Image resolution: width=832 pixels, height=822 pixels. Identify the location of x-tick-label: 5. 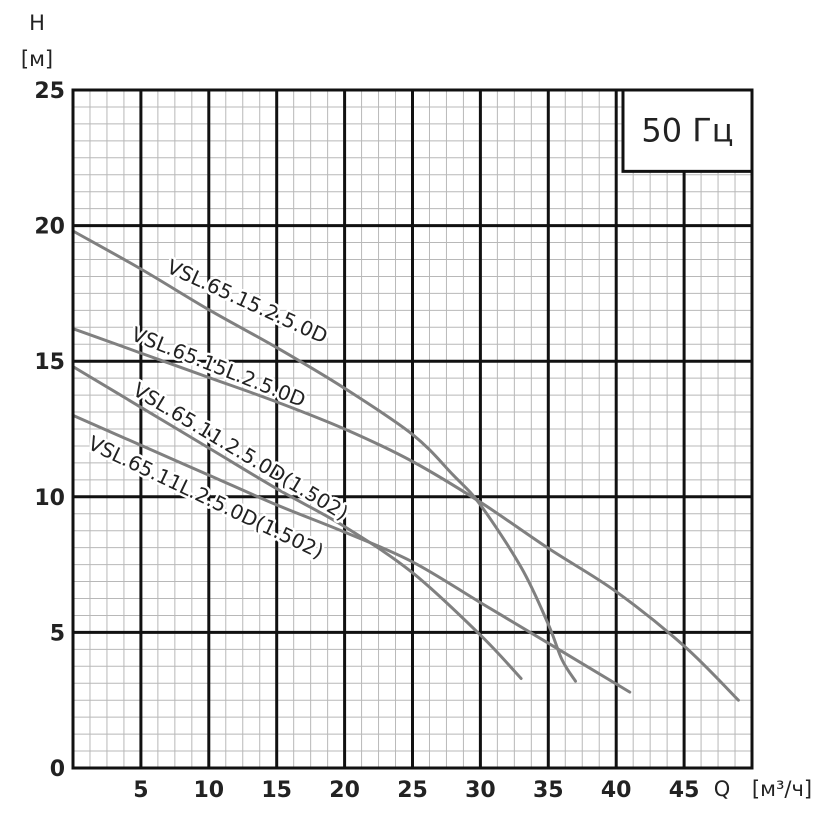
(140, 790).